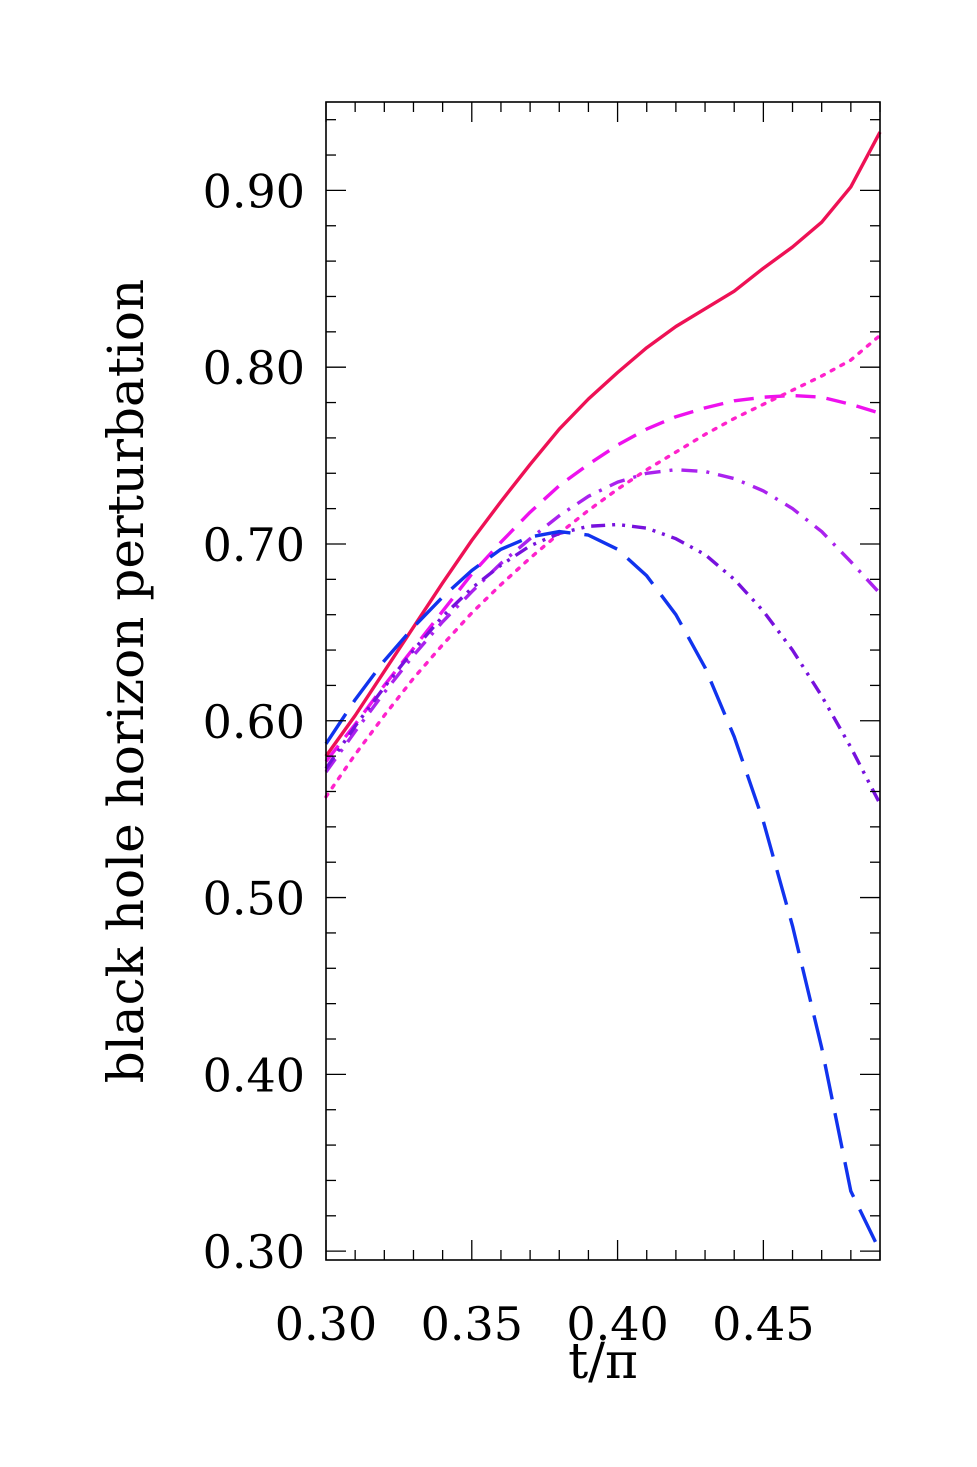 The height and width of the screenshot is (1467, 977). Describe the element at coordinates (254, 191) in the screenshot. I see `y-tick-label: 0.90` at that location.